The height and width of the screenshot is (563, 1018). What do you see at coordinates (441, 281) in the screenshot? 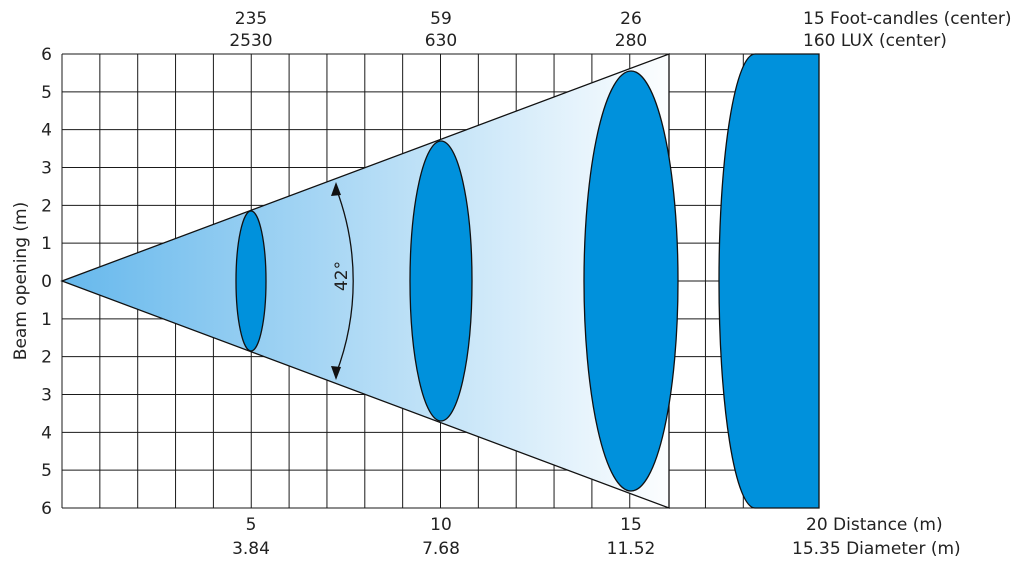
I see `spot-ellipse-10m` at bounding box center [441, 281].